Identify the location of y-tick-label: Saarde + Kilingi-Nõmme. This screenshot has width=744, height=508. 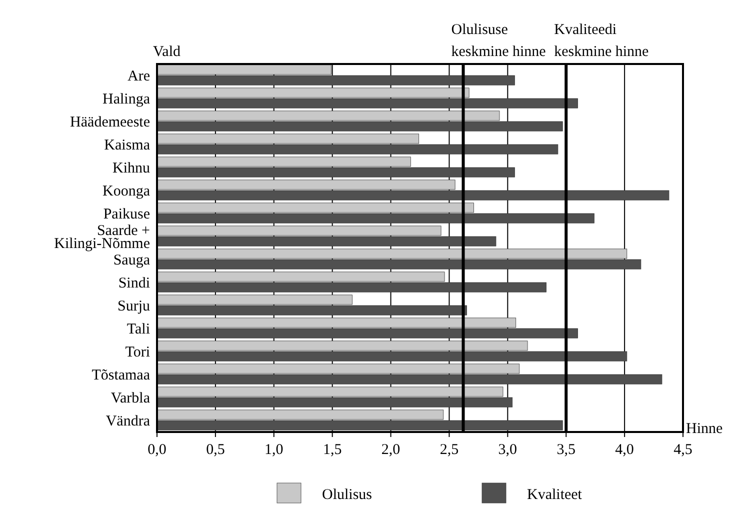
(102, 237).